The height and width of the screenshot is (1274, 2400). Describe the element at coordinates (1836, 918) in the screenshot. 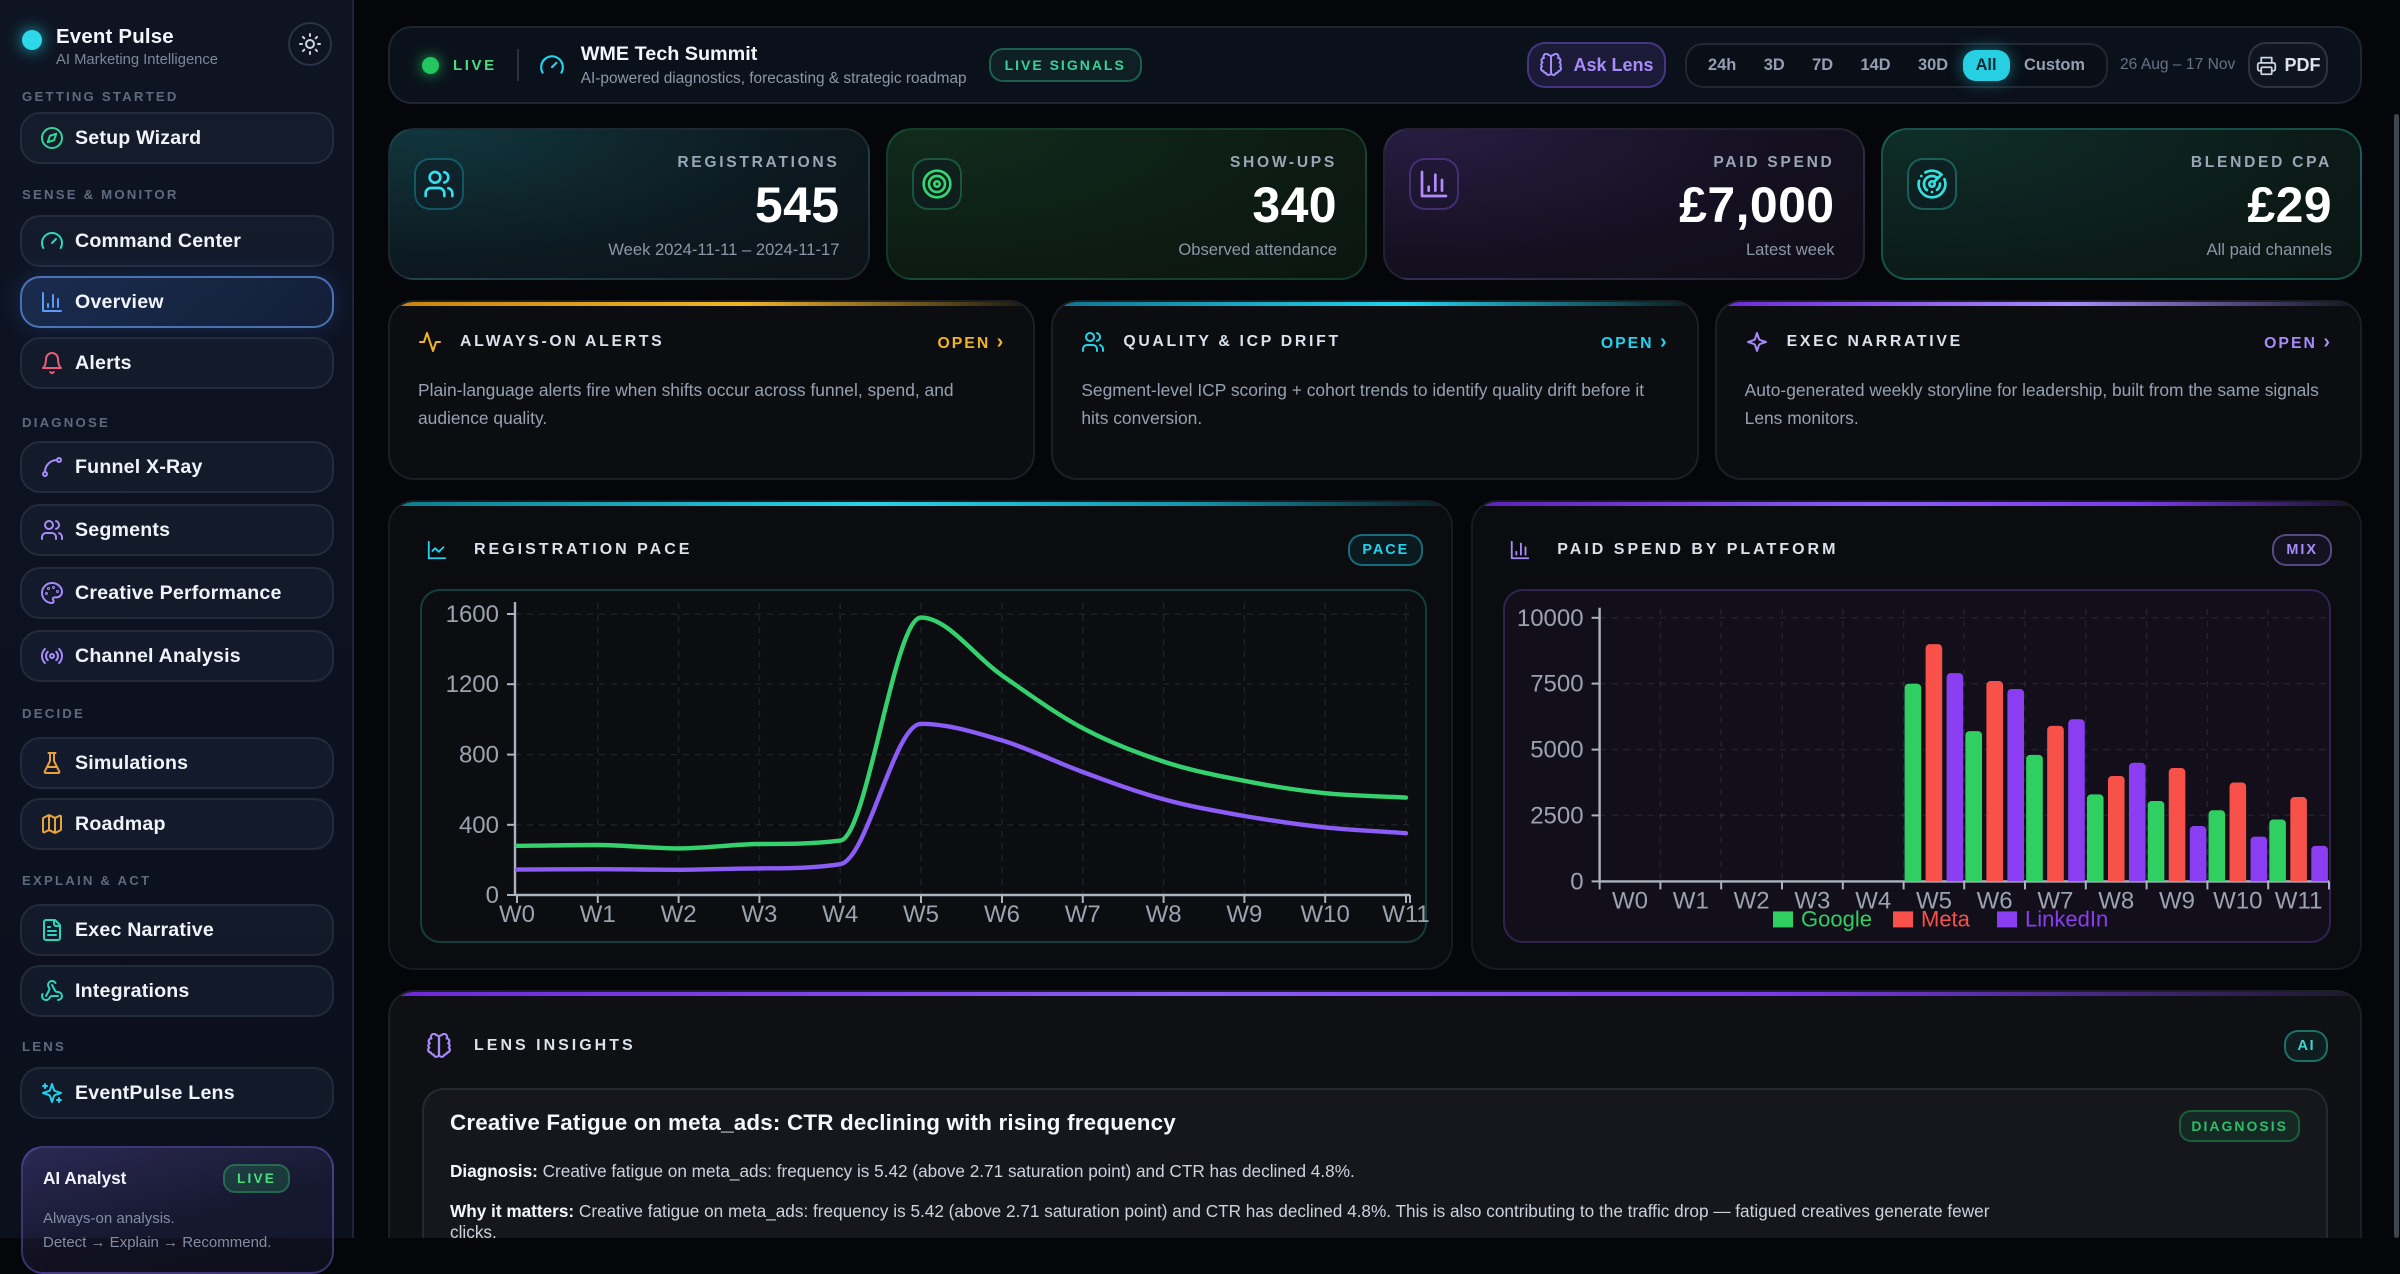

I see `svg-text: Google` at that location.